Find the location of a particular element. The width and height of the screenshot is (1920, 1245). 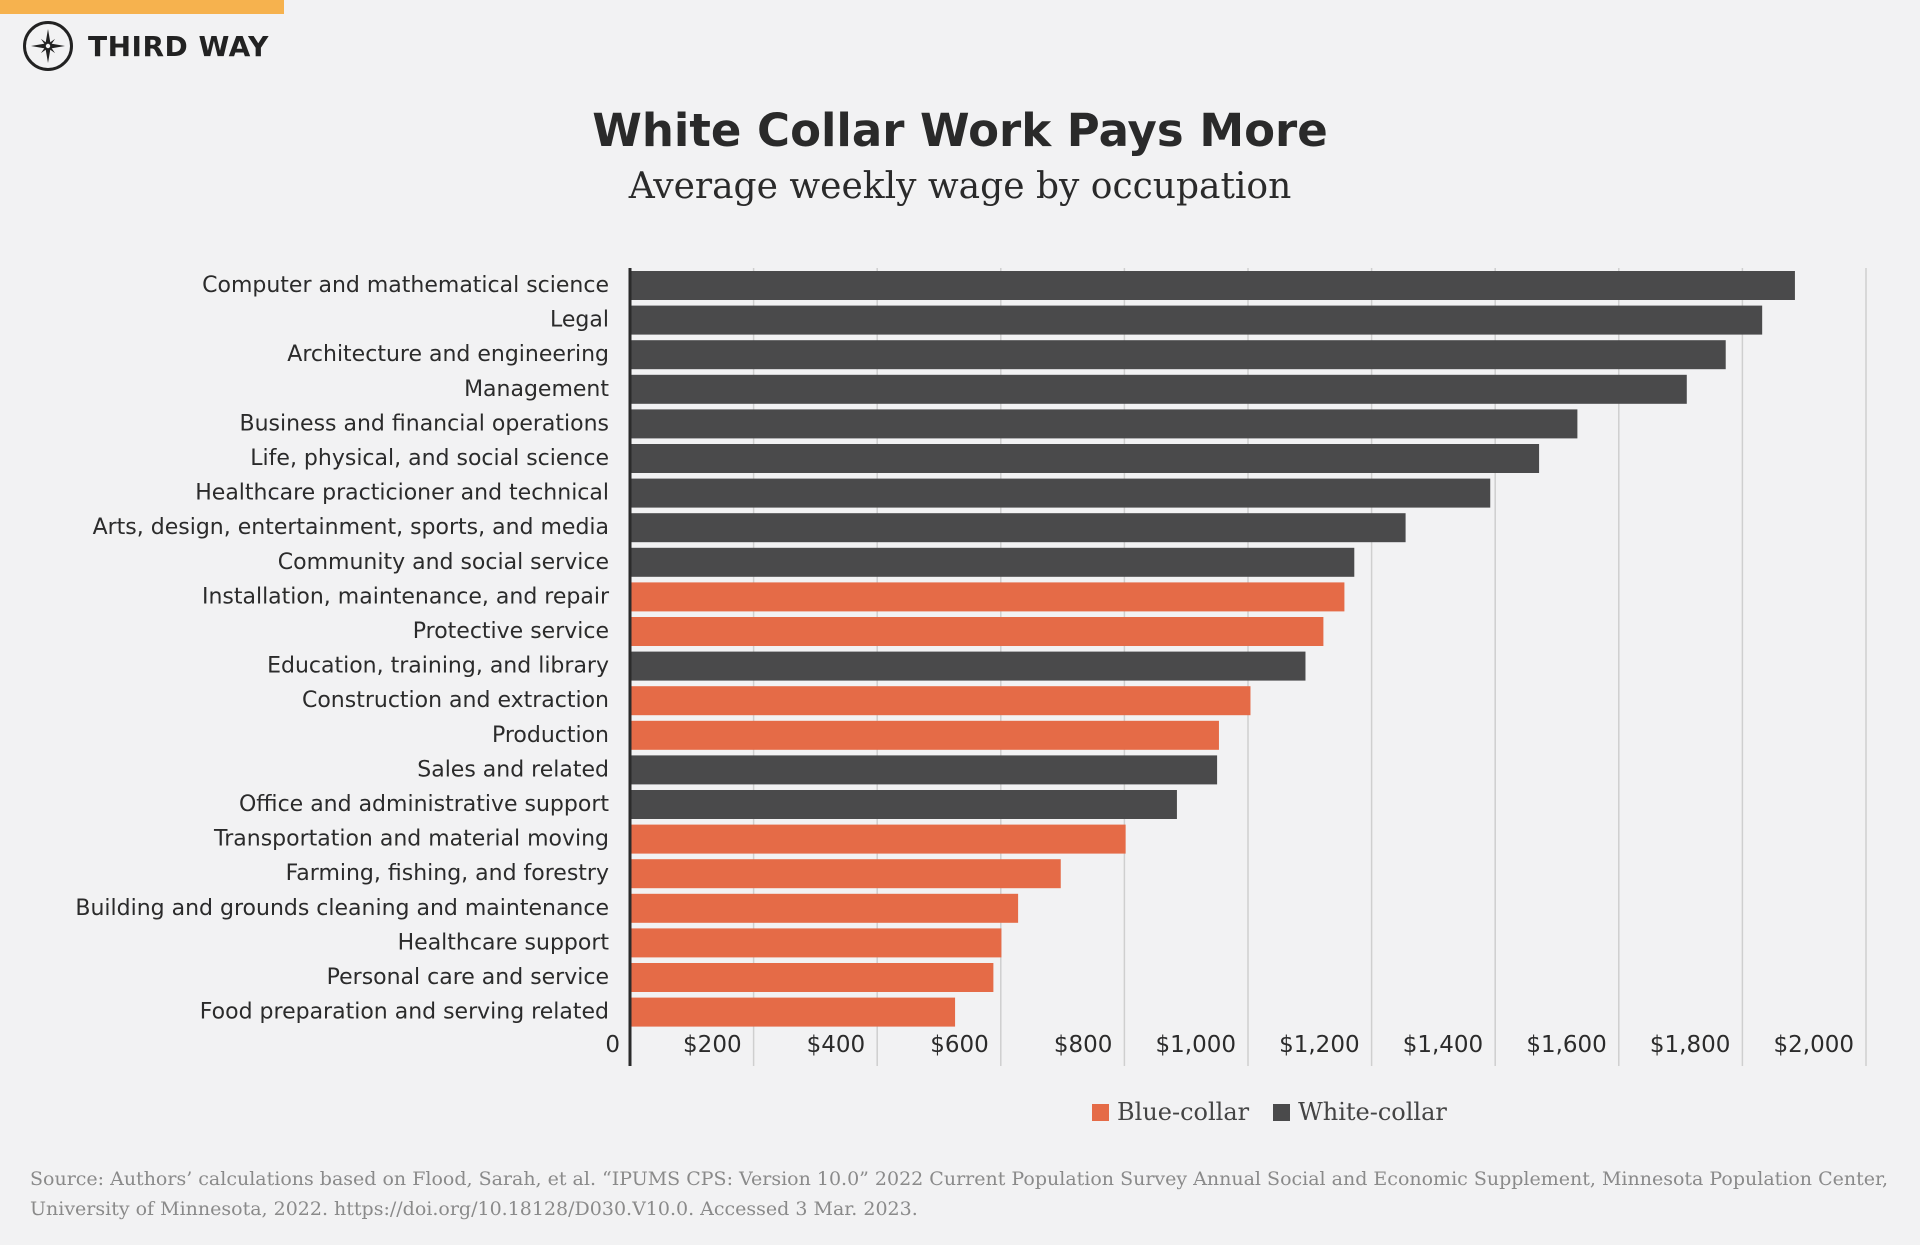

x-tick-label-9: $1,800 is located at coordinates (1690, 1045).